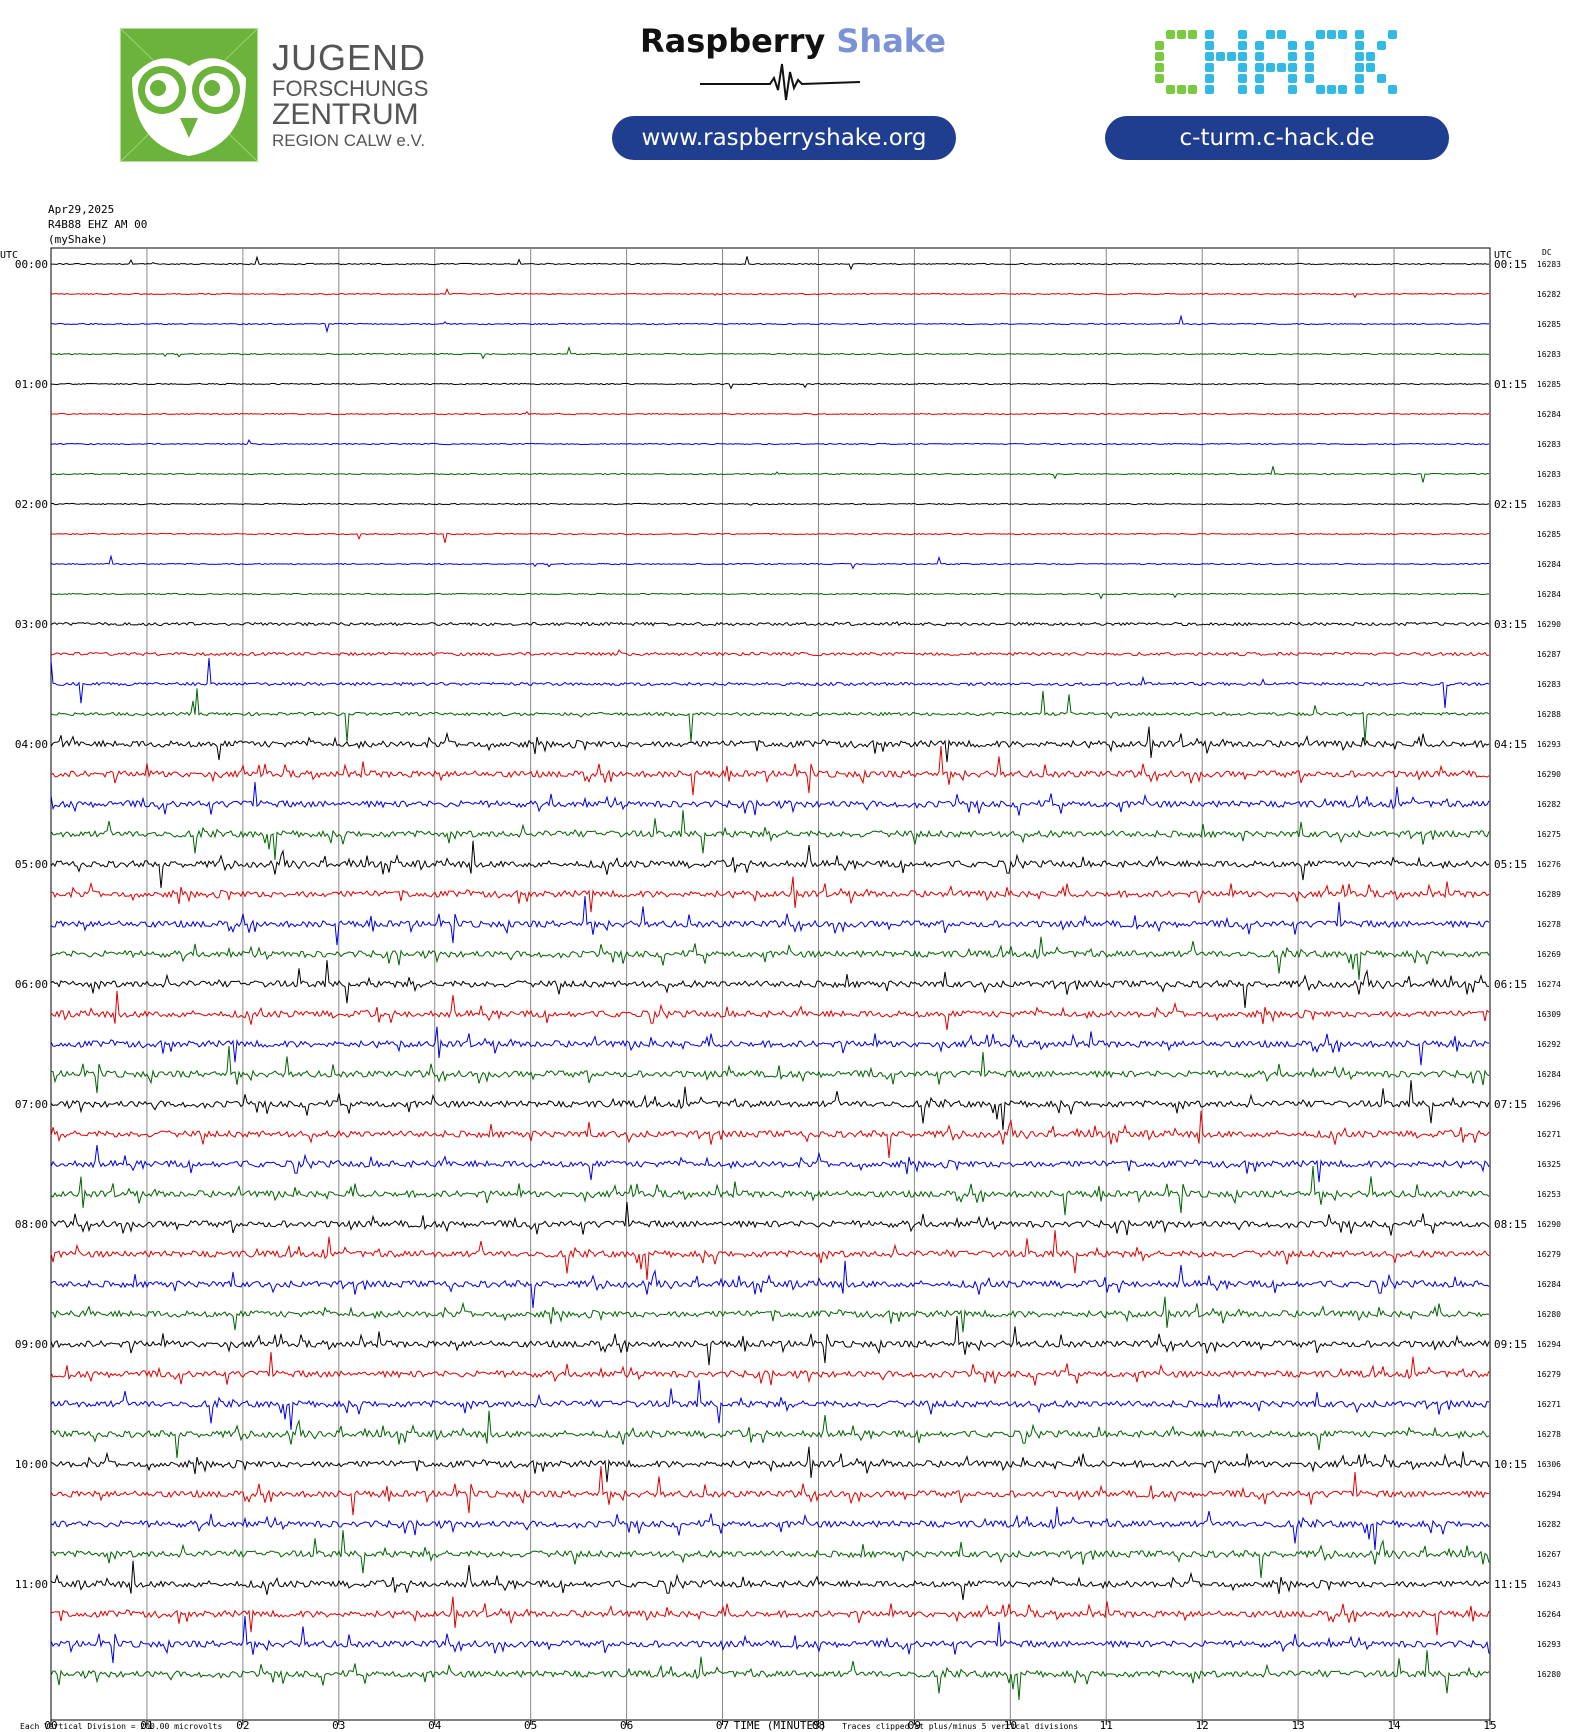  Describe the element at coordinates (31, 264) in the screenshot. I see `left-time-label: 00:00` at that location.